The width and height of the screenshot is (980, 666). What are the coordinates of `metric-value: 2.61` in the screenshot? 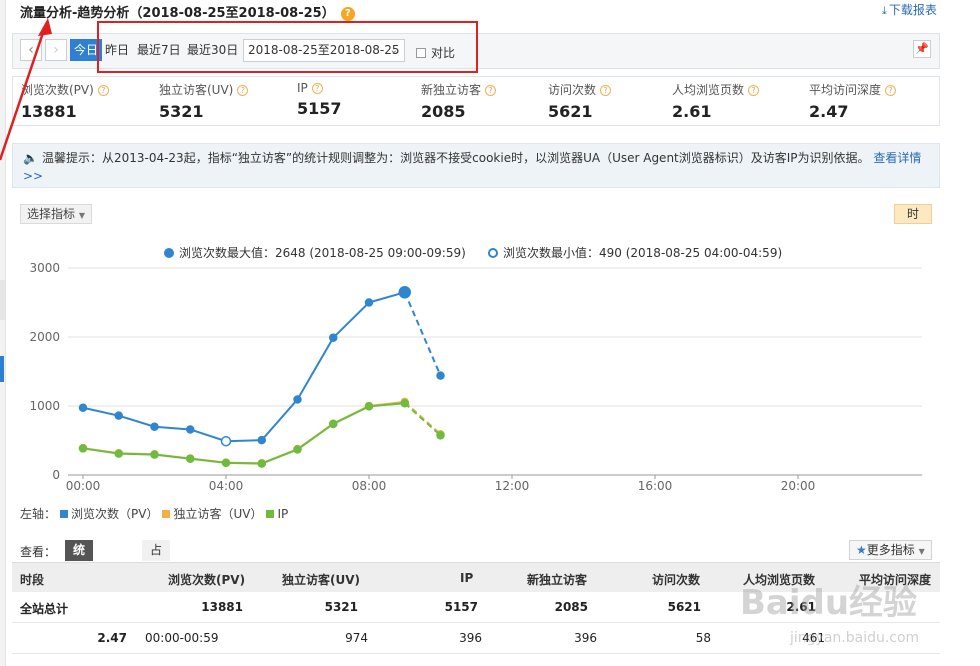 It's located at (692, 111).